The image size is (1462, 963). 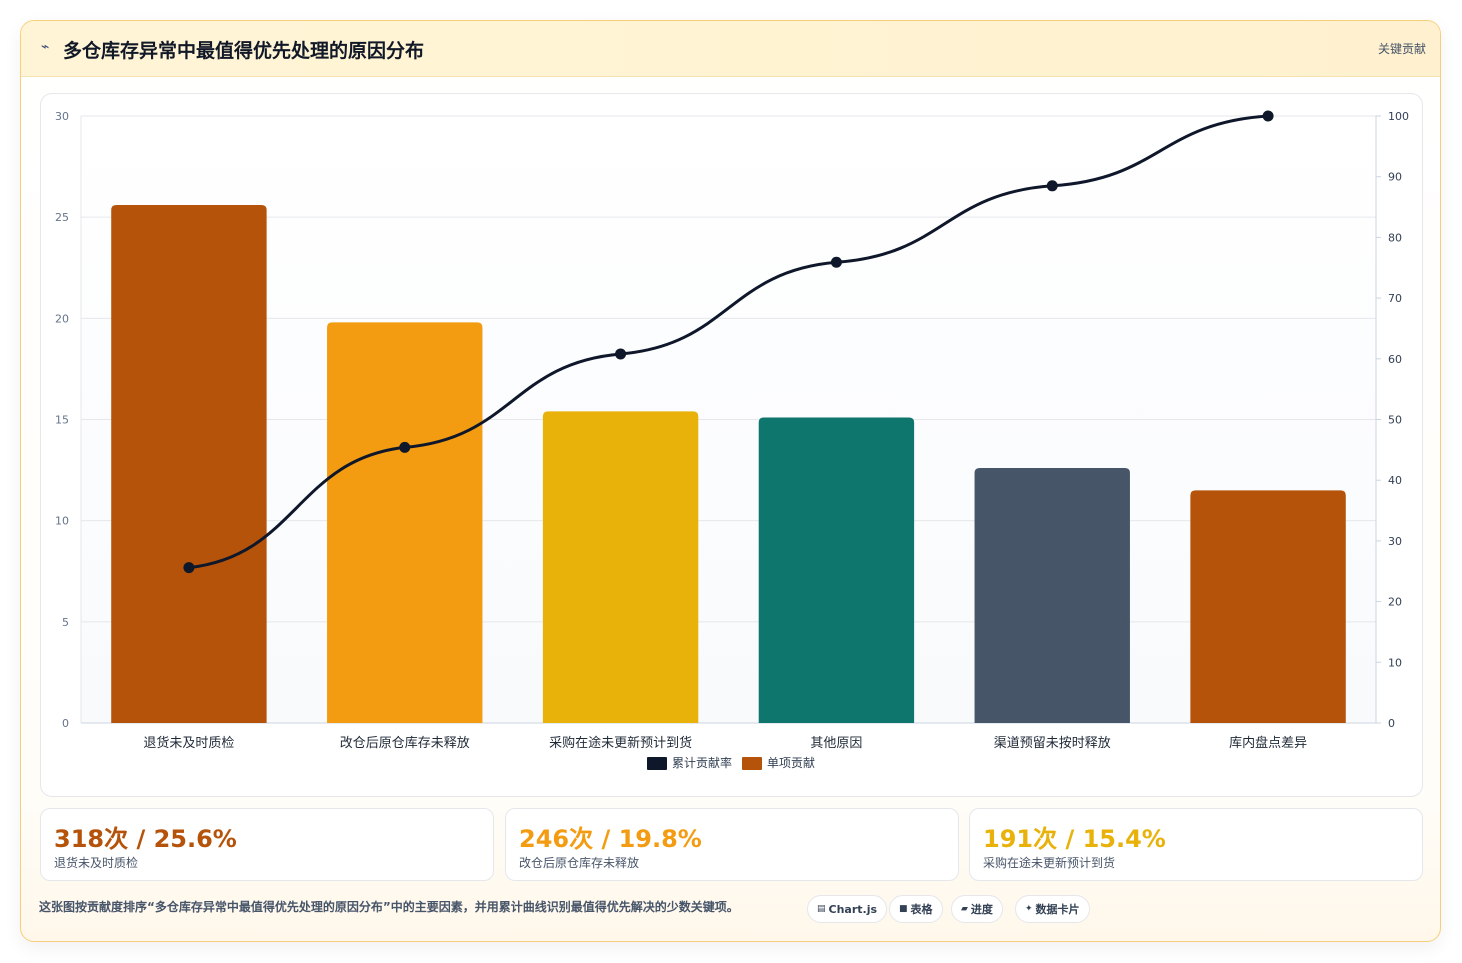 What do you see at coordinates (1395, 177) in the screenshot?
I see `y-right-tick-label: 90` at bounding box center [1395, 177].